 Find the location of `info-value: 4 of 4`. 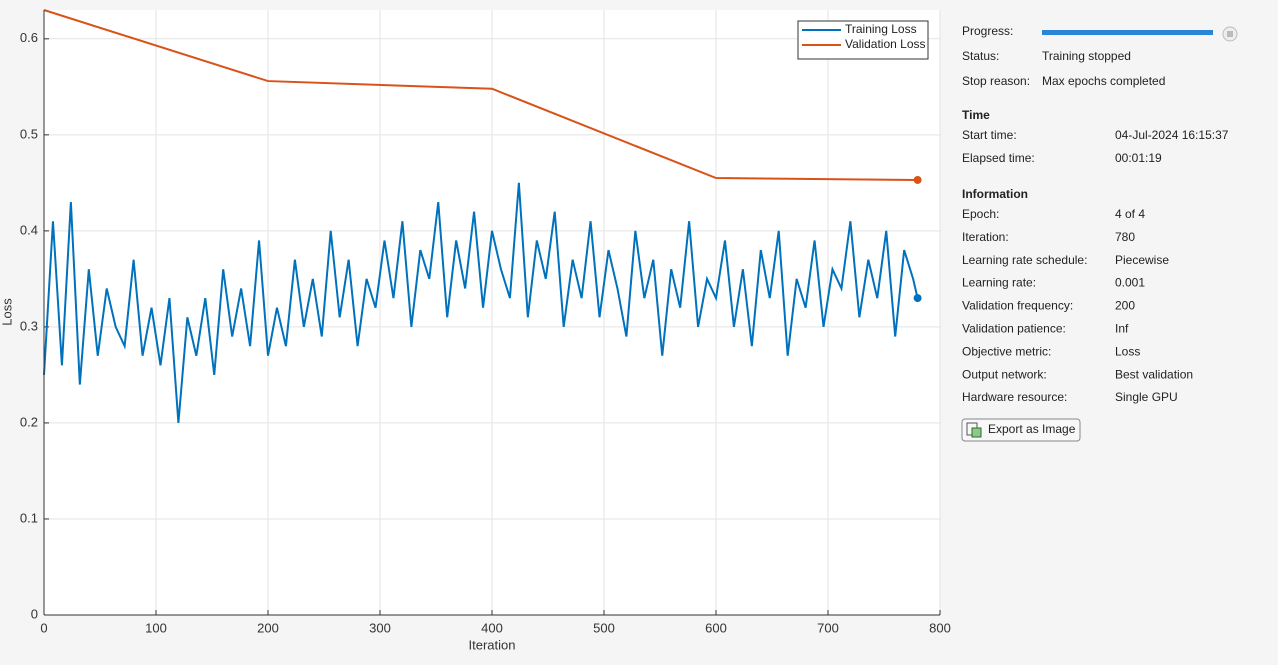

info-value: 4 of 4 is located at coordinates (1130, 214).